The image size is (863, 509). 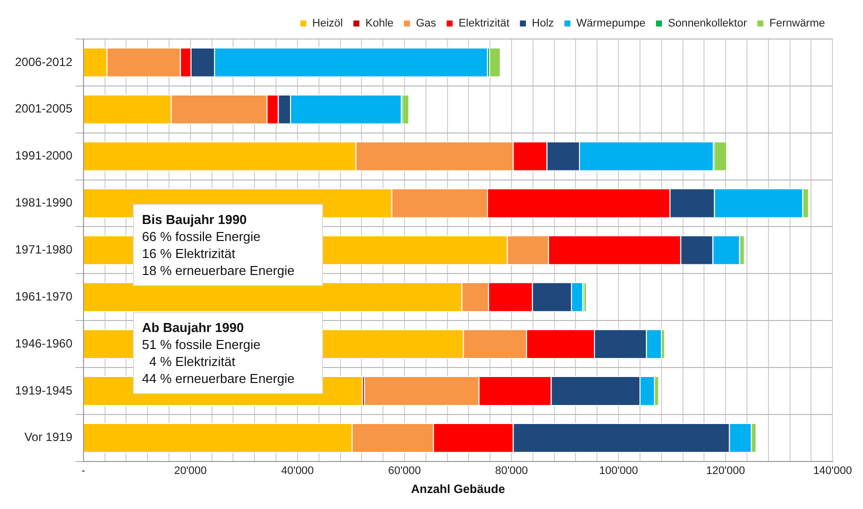 I want to click on x-tick-label: 60'000, so click(x=404, y=471).